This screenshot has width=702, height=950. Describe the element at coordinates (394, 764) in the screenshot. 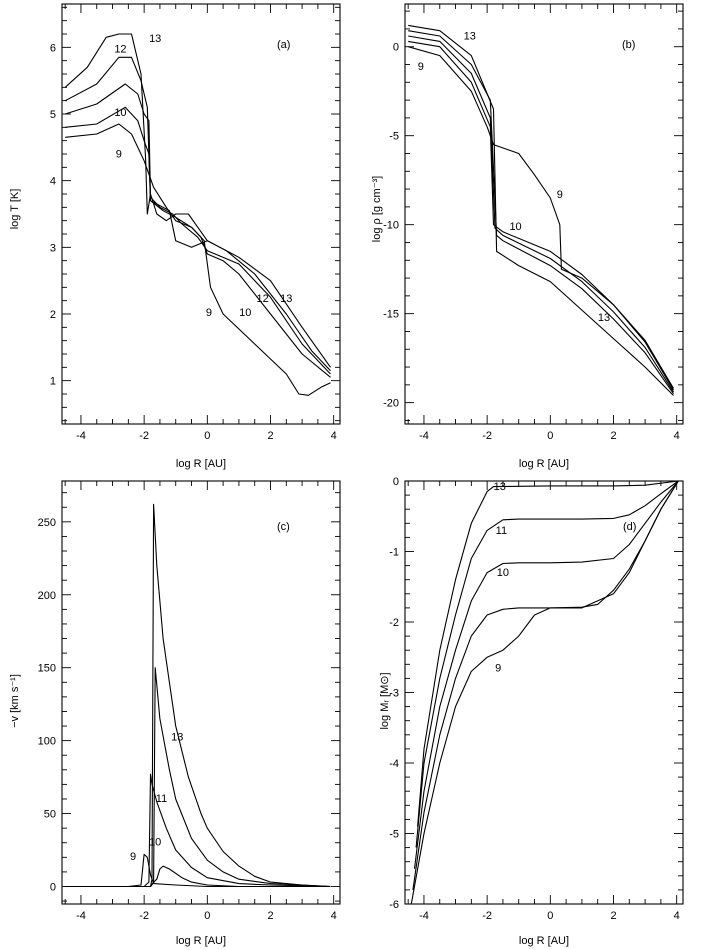

I see `y-tick-label: -4` at that location.